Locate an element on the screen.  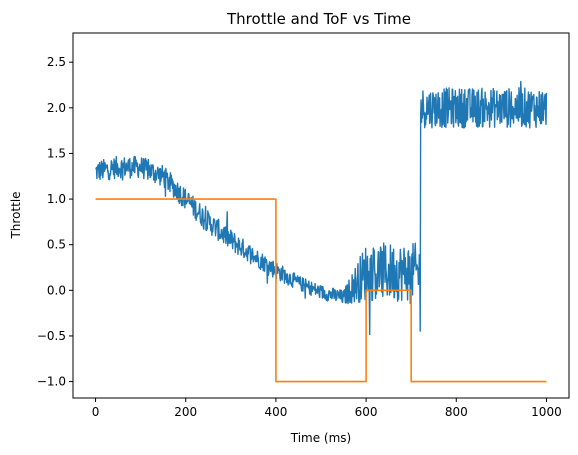
y-tick-label: 0.0 is located at coordinates (56, 290).